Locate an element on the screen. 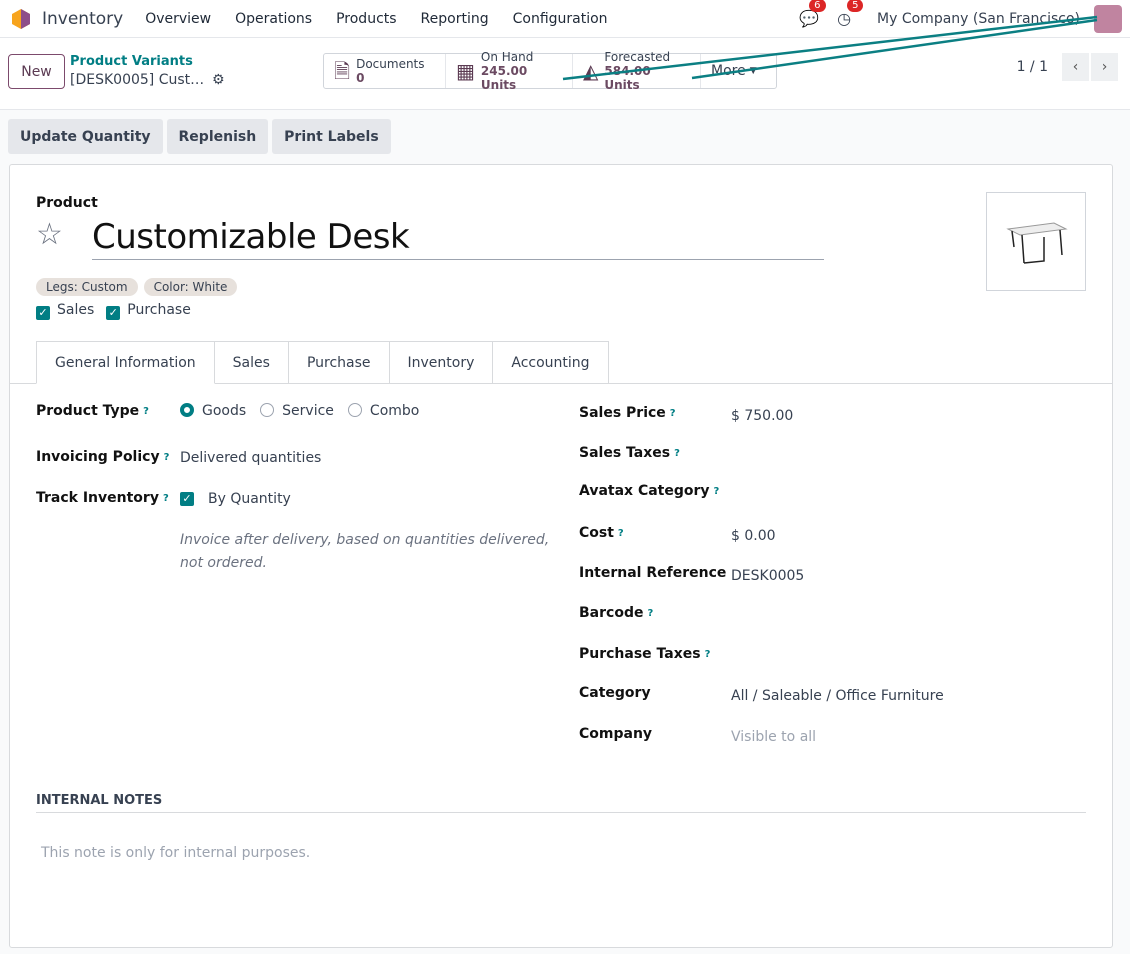  company-field: Visible to all is located at coordinates (774, 737).